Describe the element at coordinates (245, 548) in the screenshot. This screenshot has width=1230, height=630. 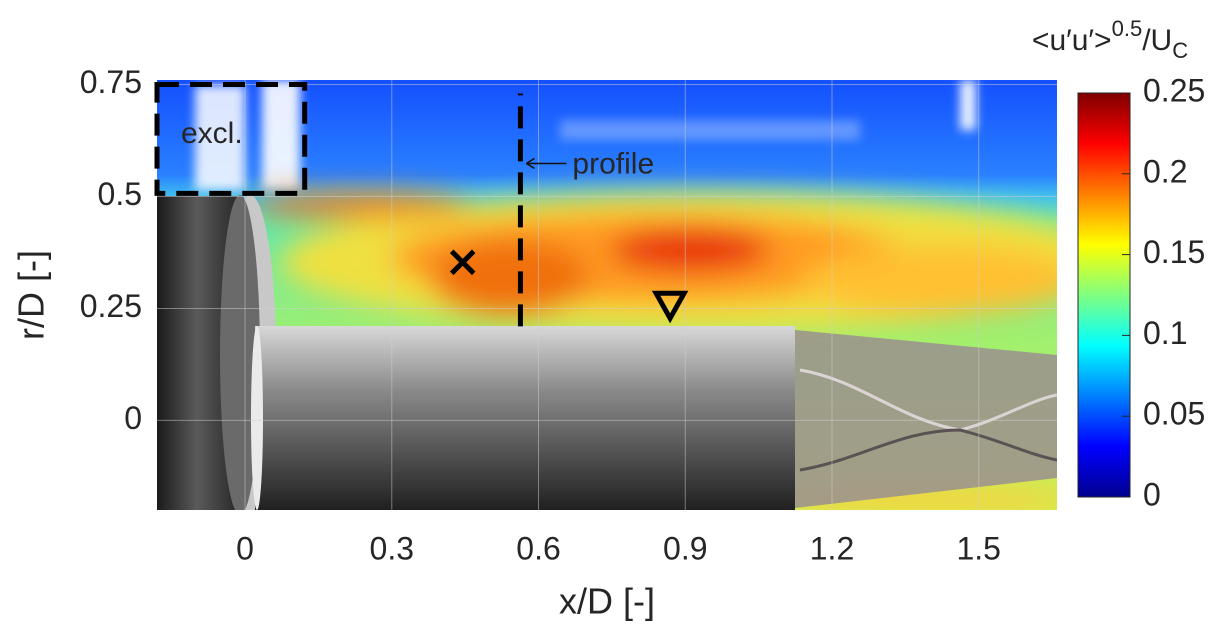
I see `x-tick-label: 0` at that location.